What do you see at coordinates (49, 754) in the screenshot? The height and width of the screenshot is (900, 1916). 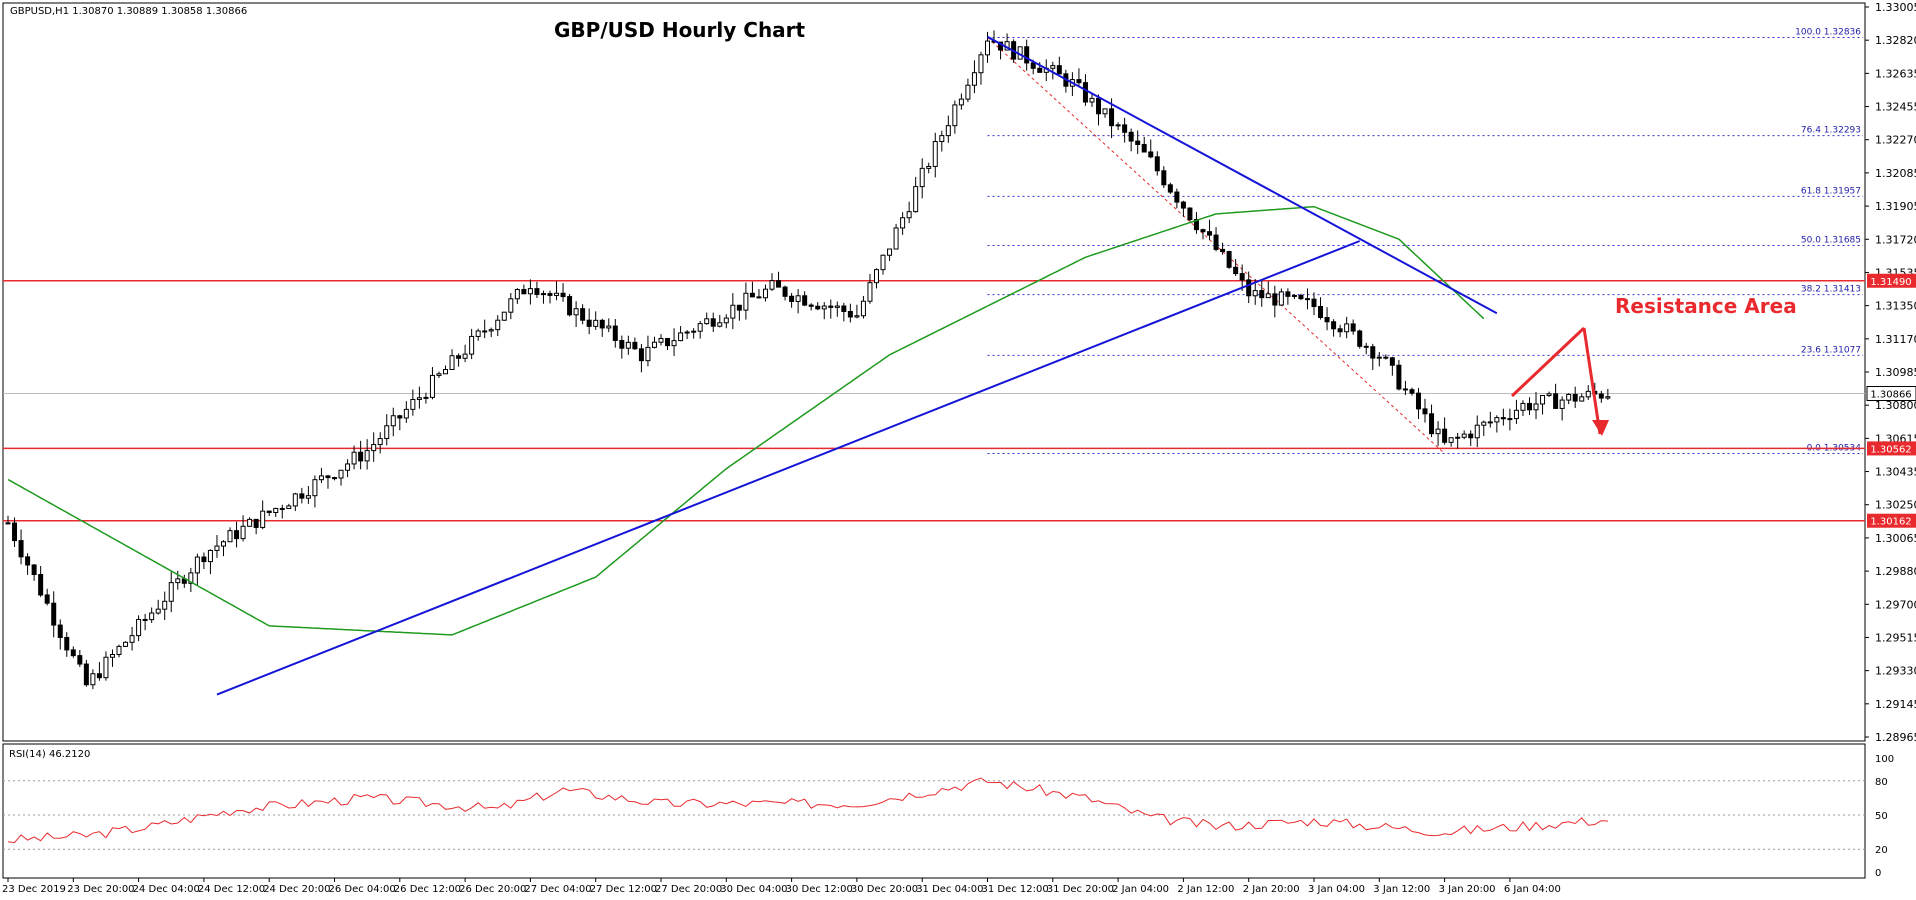 I see `rsi-label: RSI(14) 46.2120` at bounding box center [49, 754].